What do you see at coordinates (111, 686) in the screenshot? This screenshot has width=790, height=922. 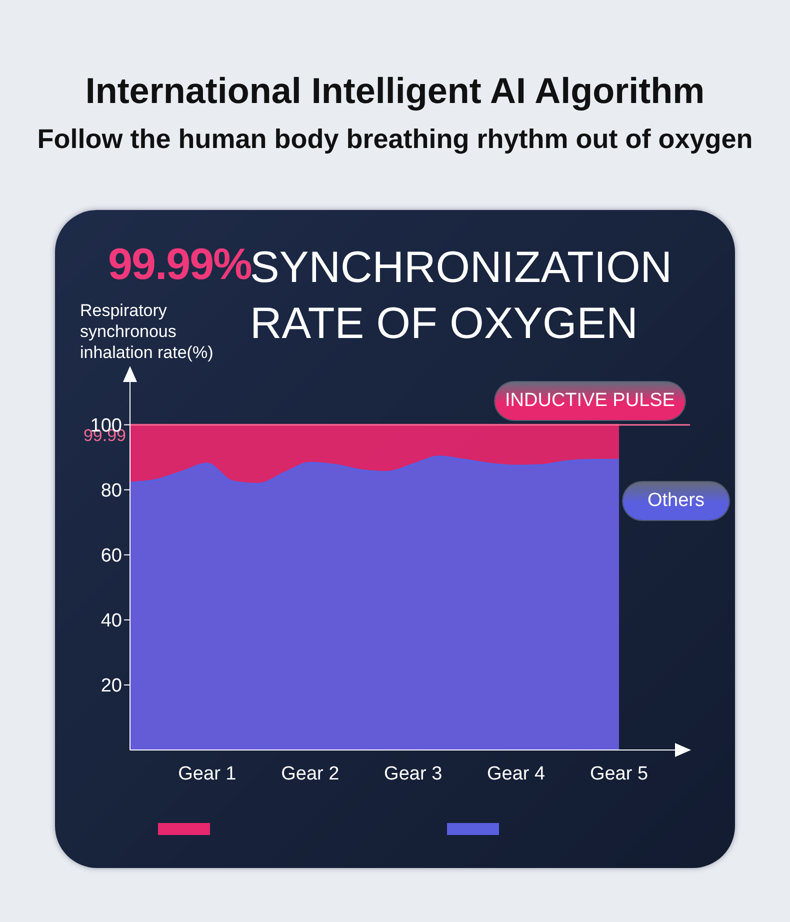 I see `y-tick-label: 20` at bounding box center [111, 686].